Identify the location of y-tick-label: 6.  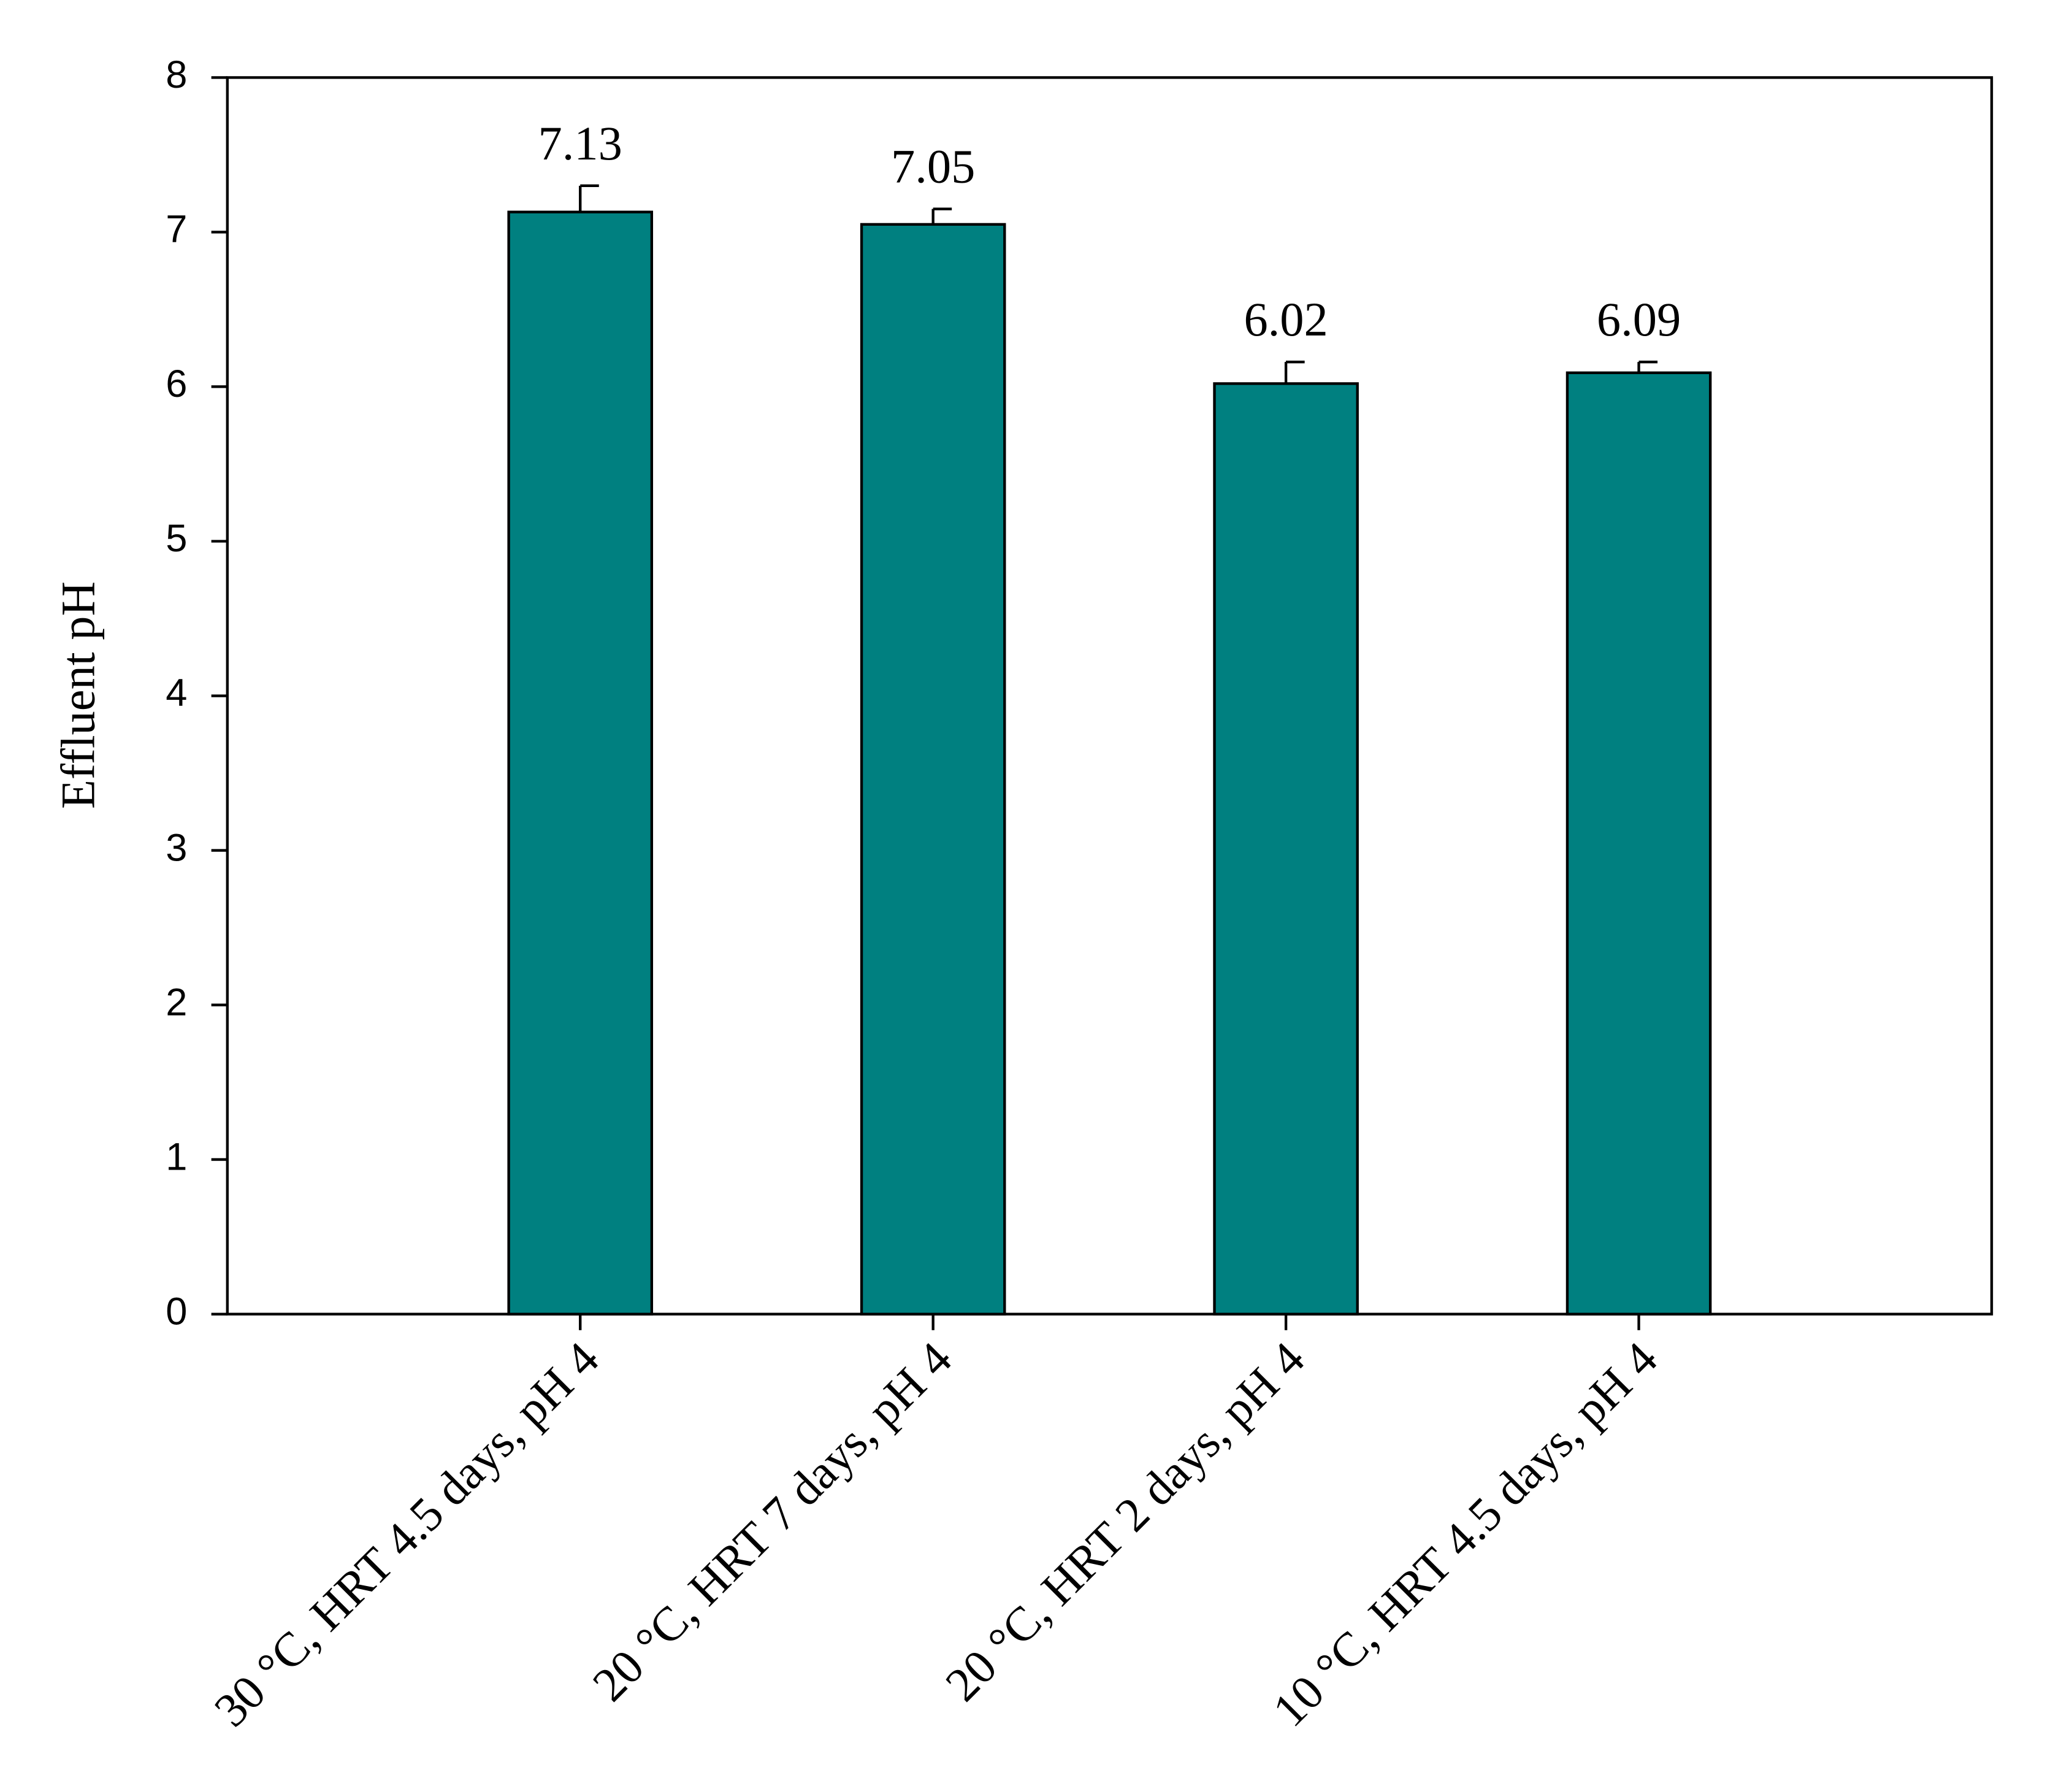
(176, 383).